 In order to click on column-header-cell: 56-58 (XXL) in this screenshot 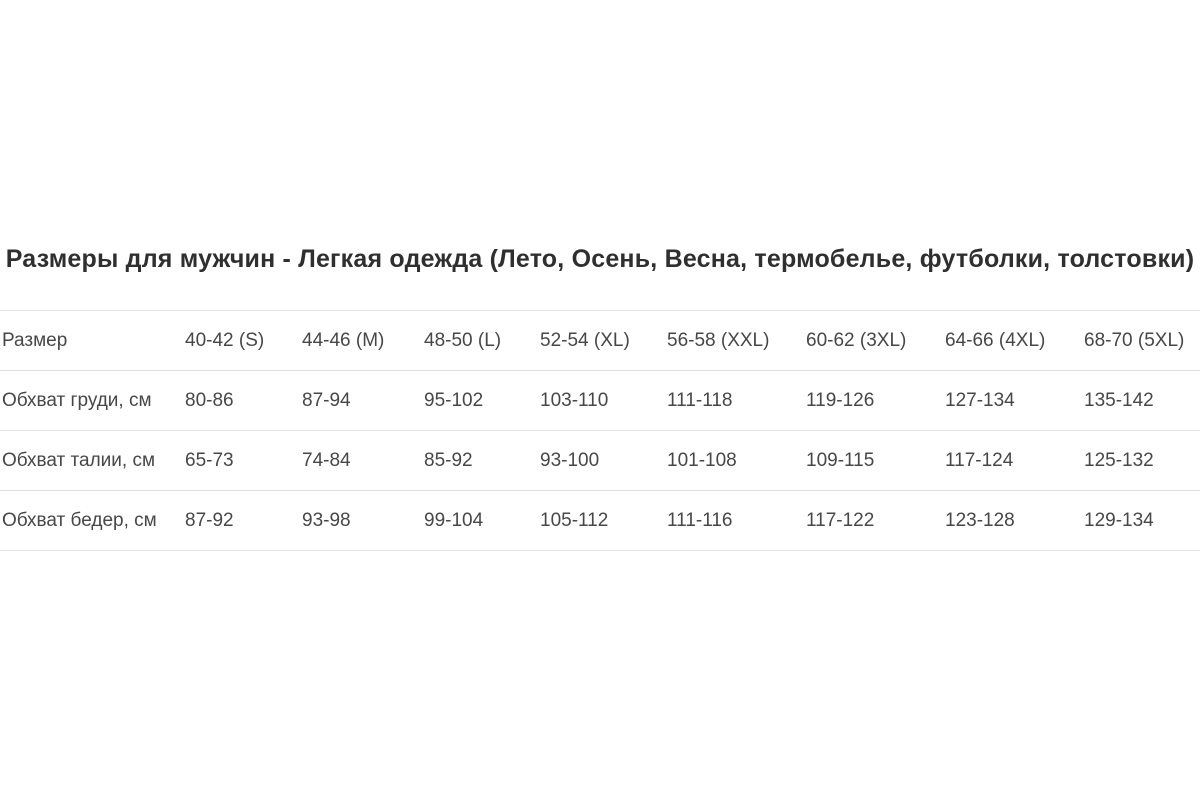, I will do `click(718, 340)`.